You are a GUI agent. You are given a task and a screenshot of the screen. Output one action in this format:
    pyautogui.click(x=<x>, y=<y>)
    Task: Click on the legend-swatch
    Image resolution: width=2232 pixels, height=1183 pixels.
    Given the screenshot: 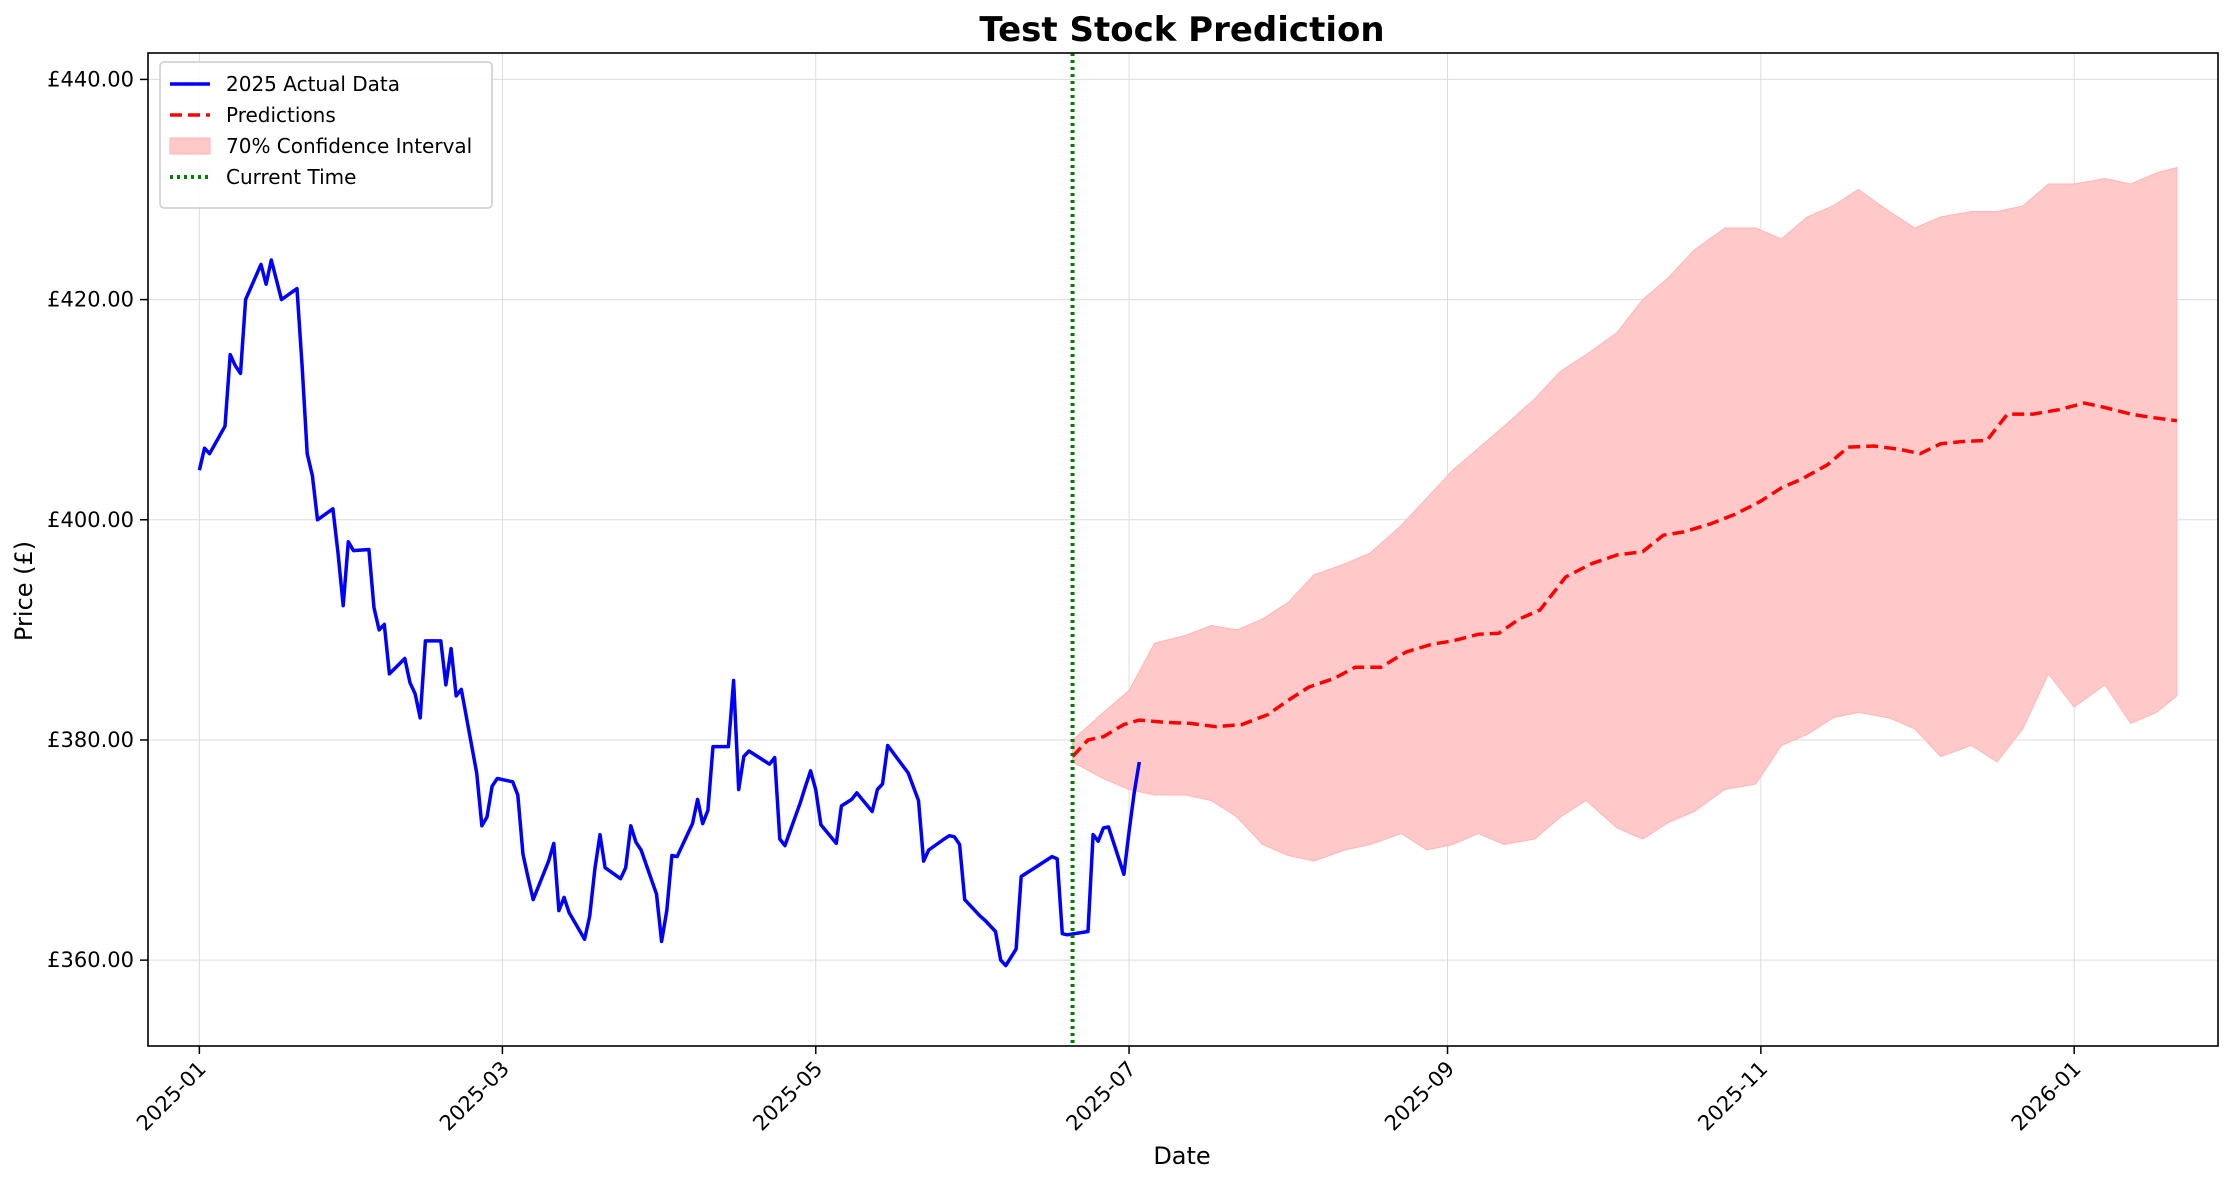 What is the action you would take?
    pyautogui.click(x=190, y=146)
    